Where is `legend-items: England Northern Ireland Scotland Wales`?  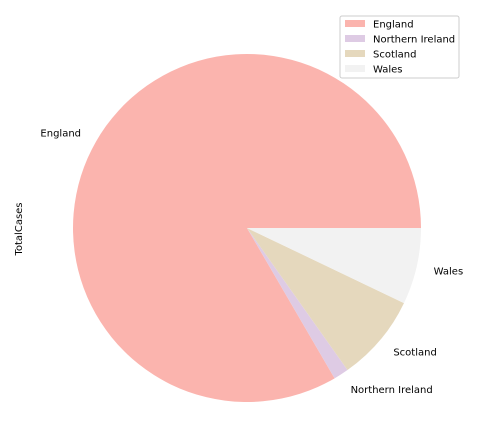 legend-items: England Northern Ireland Scotland Wales is located at coordinates (400, 48).